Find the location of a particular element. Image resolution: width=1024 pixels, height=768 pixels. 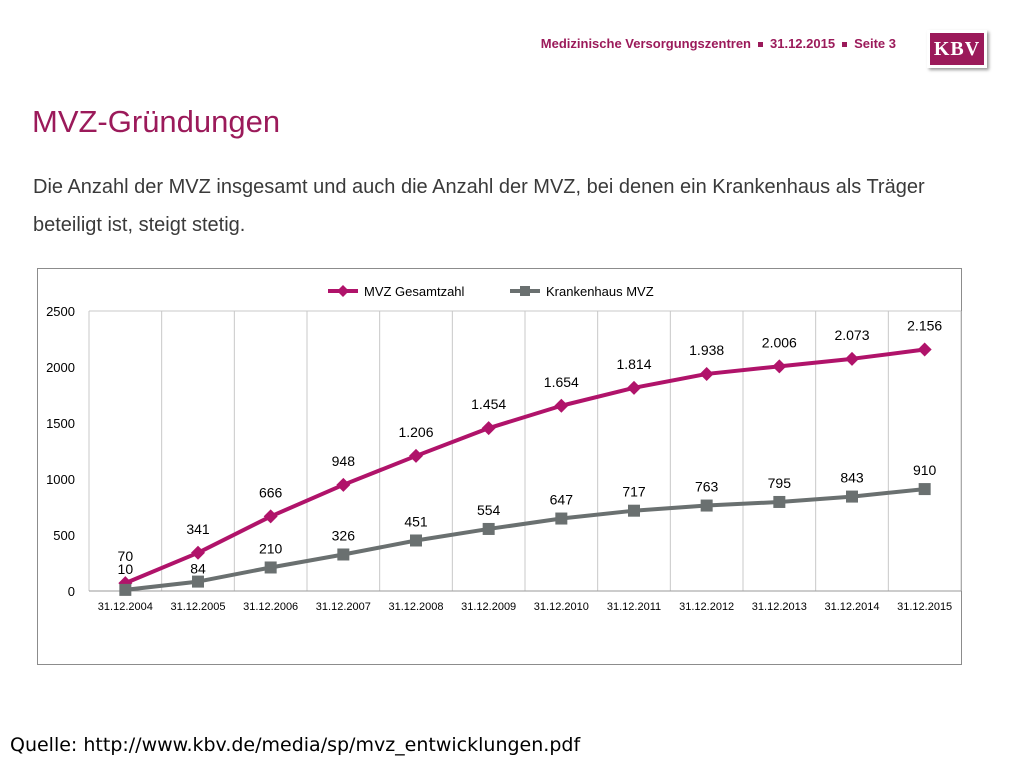

x-tick-label: 31.12.2004 is located at coordinates (125, 607).